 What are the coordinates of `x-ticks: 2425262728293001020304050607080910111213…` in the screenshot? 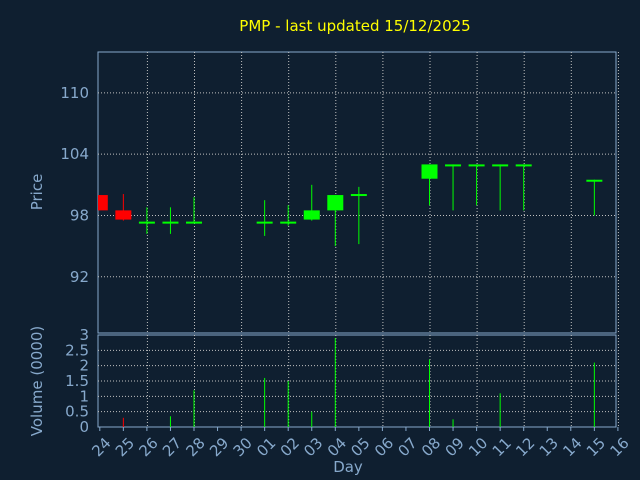 It's located at (360, 443).